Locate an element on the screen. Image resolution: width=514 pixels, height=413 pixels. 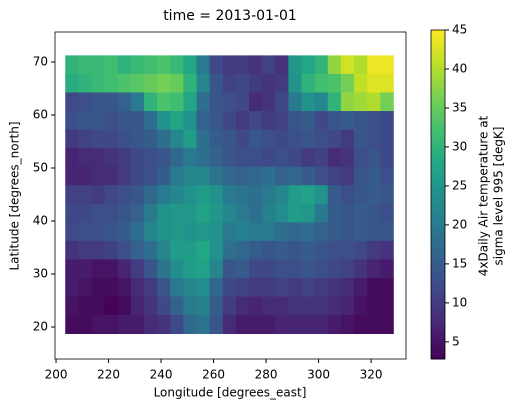
colorbar-tick-label: 20 is located at coordinates (459, 224).